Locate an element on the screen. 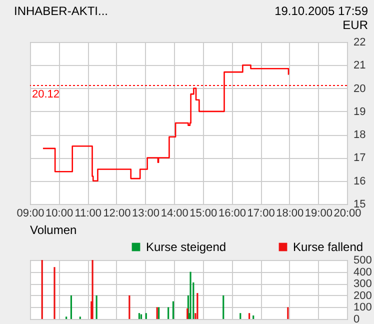 The width and height of the screenshot is (374, 324). legend-label: Kurse fallend is located at coordinates (328, 247).